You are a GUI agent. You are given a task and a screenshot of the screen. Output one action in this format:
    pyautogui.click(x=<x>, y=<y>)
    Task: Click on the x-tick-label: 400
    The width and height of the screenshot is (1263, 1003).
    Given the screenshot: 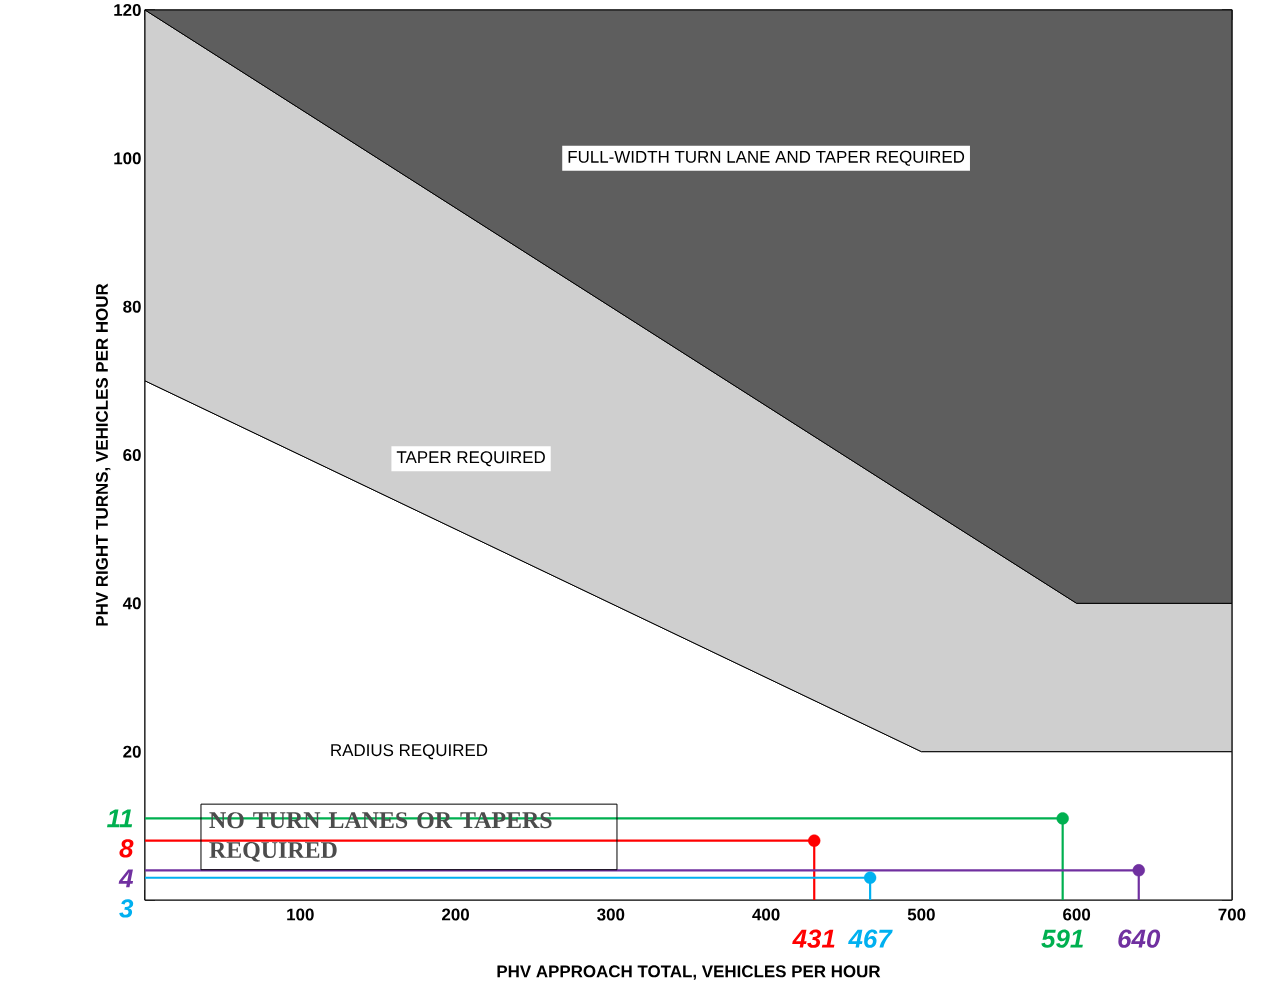 What is the action you would take?
    pyautogui.click(x=766, y=914)
    